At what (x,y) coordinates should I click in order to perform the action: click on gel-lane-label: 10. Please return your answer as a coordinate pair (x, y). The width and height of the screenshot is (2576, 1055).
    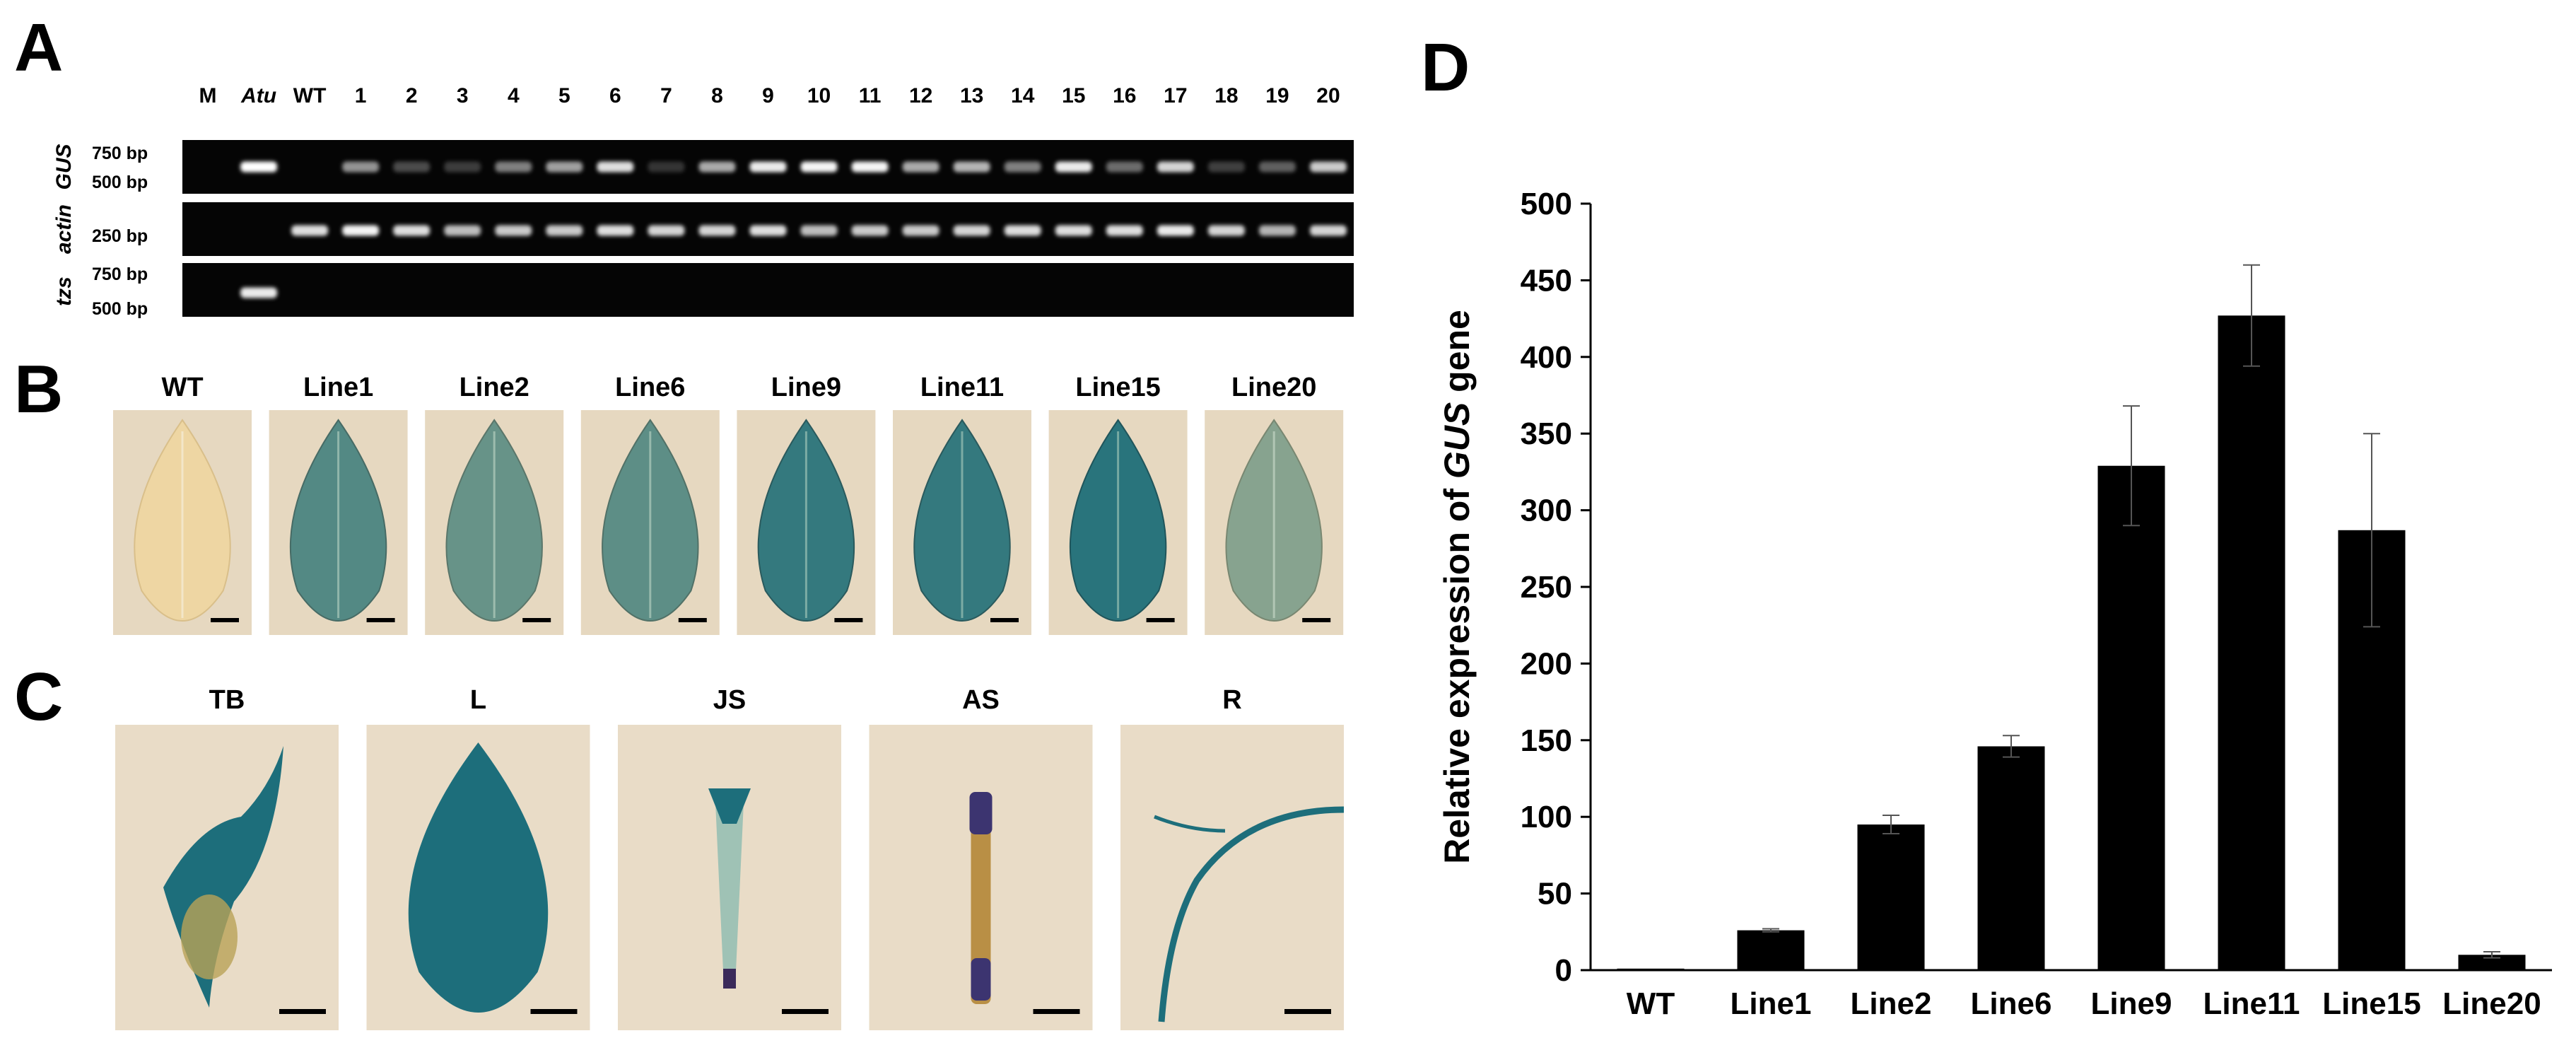
    Looking at the image, I should click on (819, 95).